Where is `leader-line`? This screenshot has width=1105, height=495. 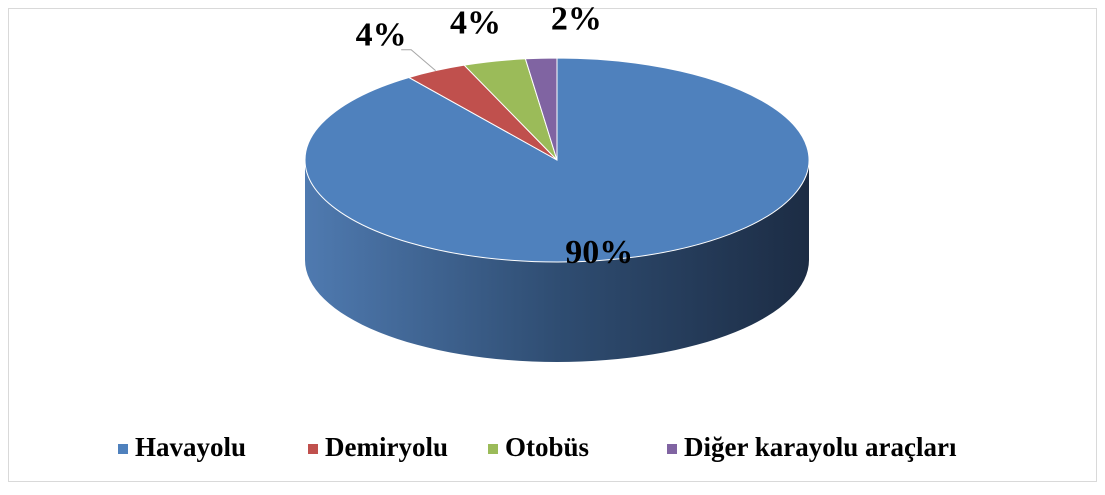
leader-line is located at coordinates (418, 60).